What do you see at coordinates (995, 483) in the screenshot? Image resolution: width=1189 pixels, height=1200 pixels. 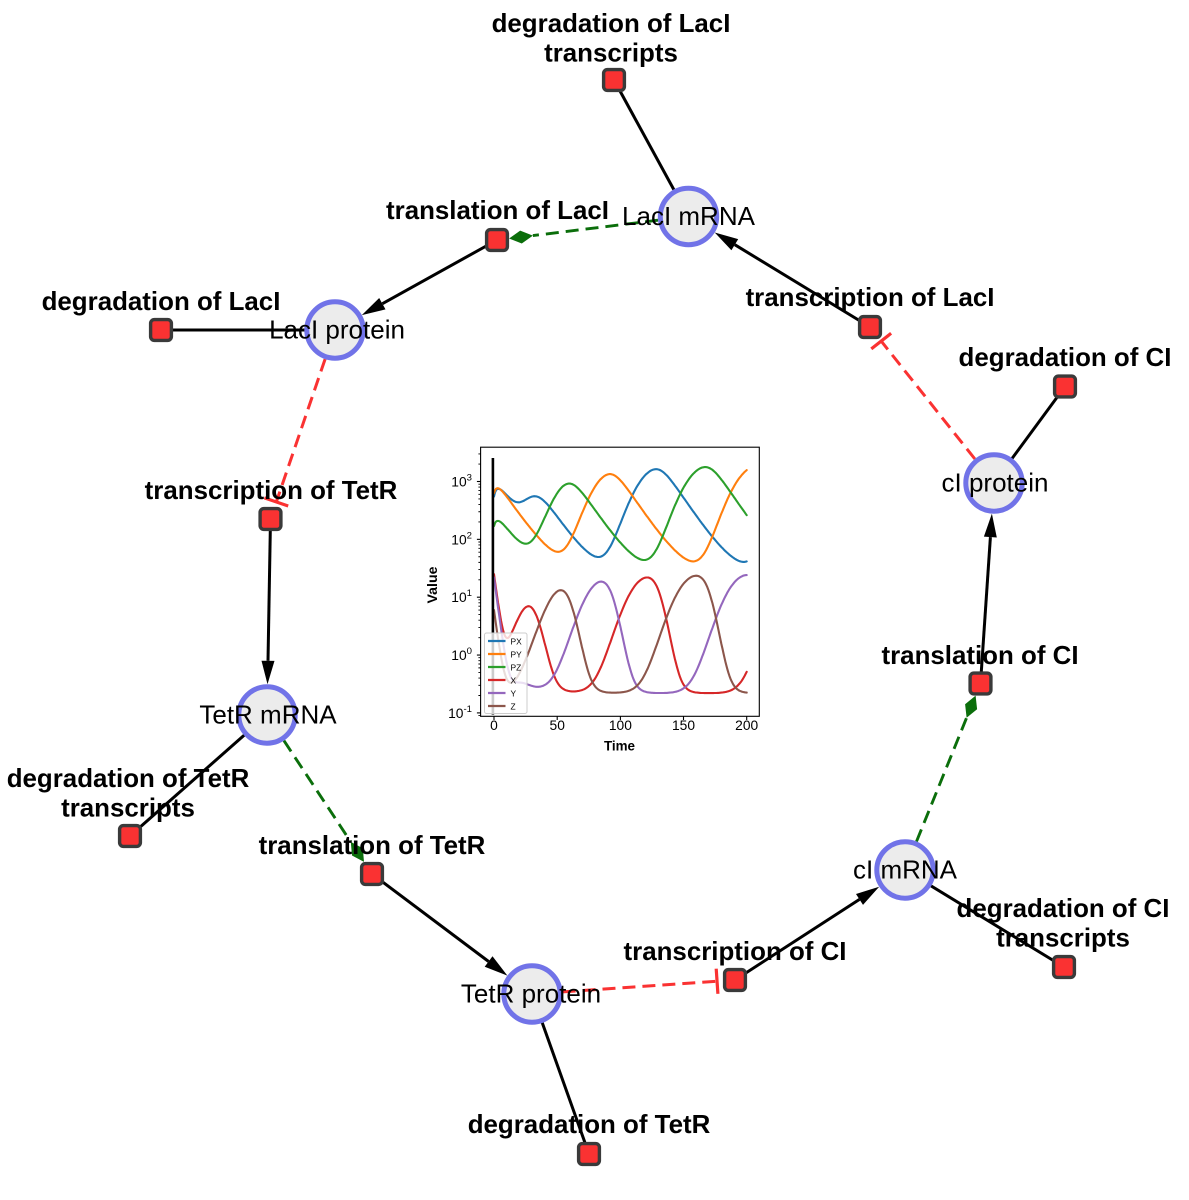 I see `svg-text: cI protein` at bounding box center [995, 483].